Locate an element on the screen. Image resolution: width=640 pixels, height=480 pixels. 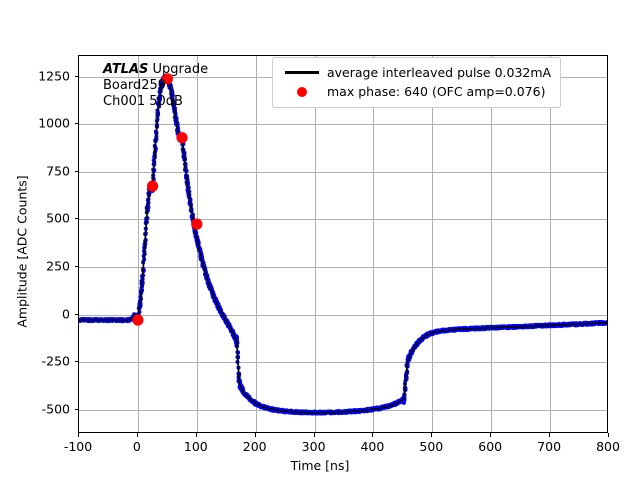
y-axis-label: Amplitude [ADC Counts] is located at coordinates (22, 251).